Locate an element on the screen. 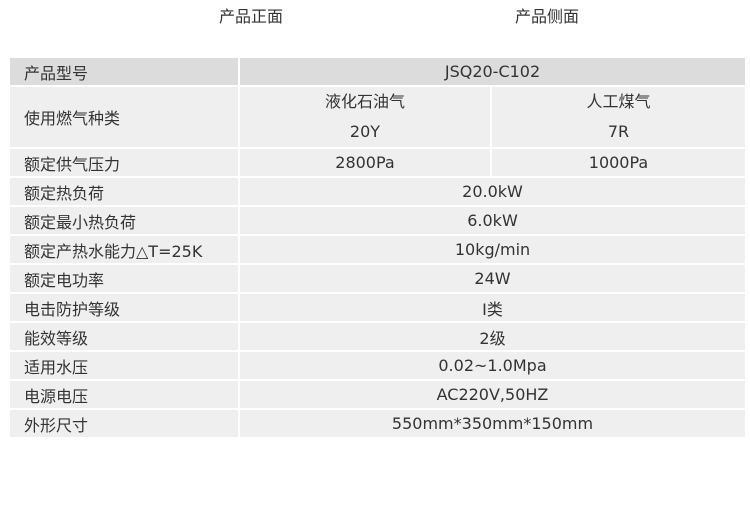 The image size is (750, 525). row-value: 20.0kW is located at coordinates (492, 191).